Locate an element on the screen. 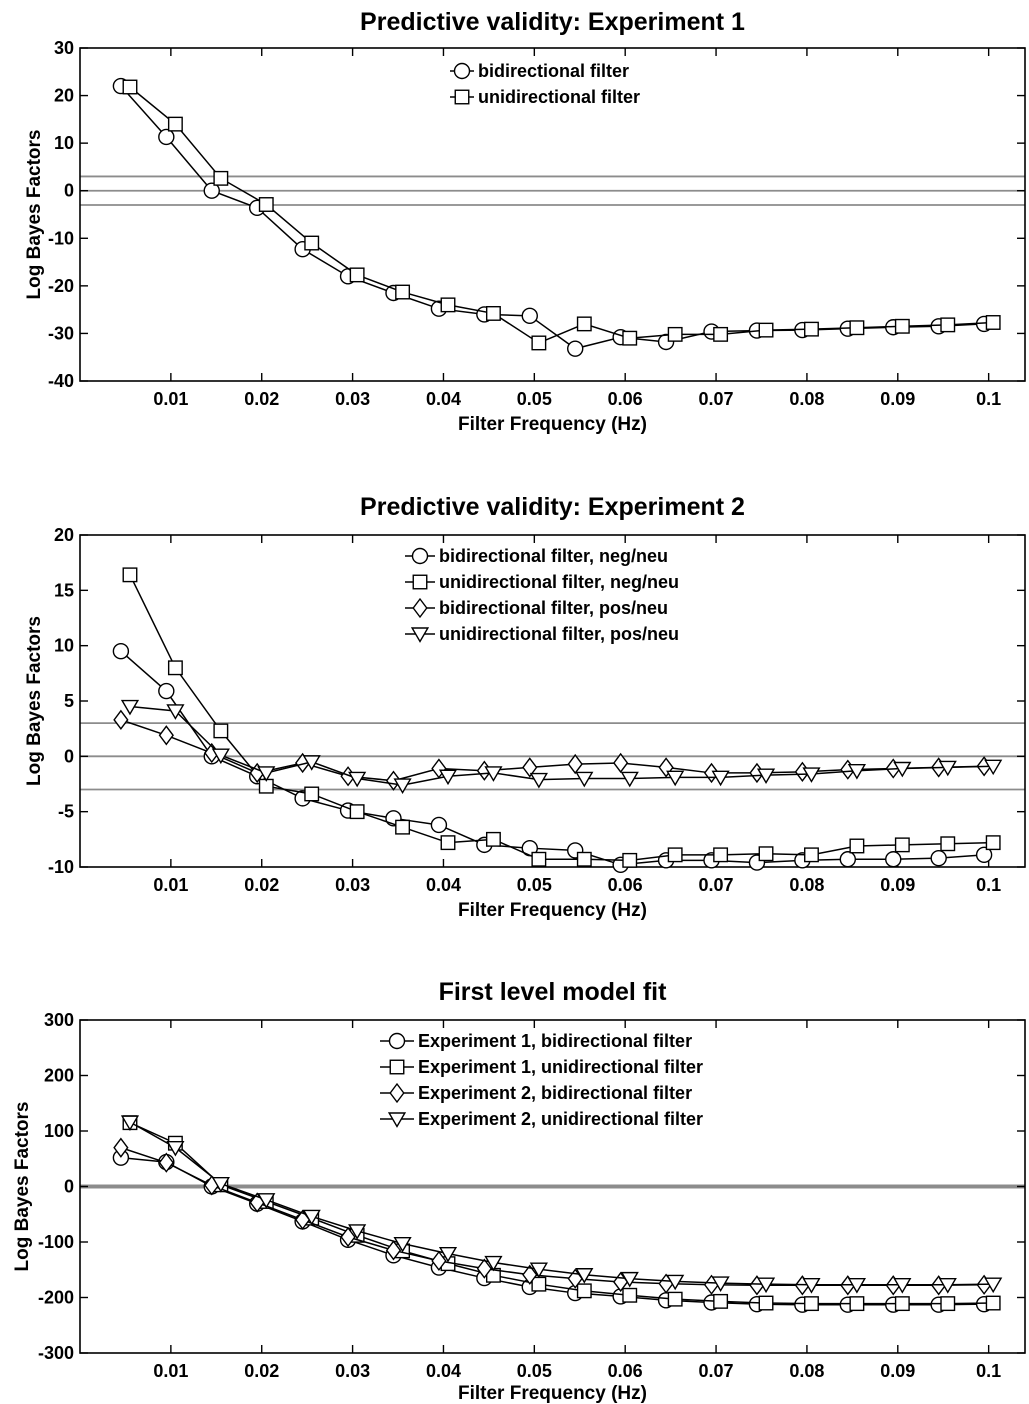 The image size is (1029, 1404). x-tick-label: 0.1 is located at coordinates (988, 885).